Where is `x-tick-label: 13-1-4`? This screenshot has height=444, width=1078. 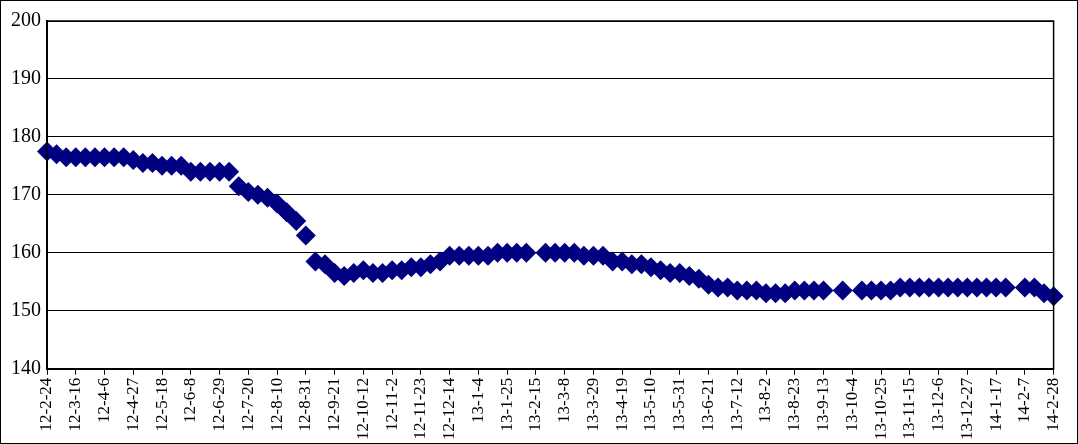
x-tick-label: 13-1-4 is located at coordinates (477, 400).